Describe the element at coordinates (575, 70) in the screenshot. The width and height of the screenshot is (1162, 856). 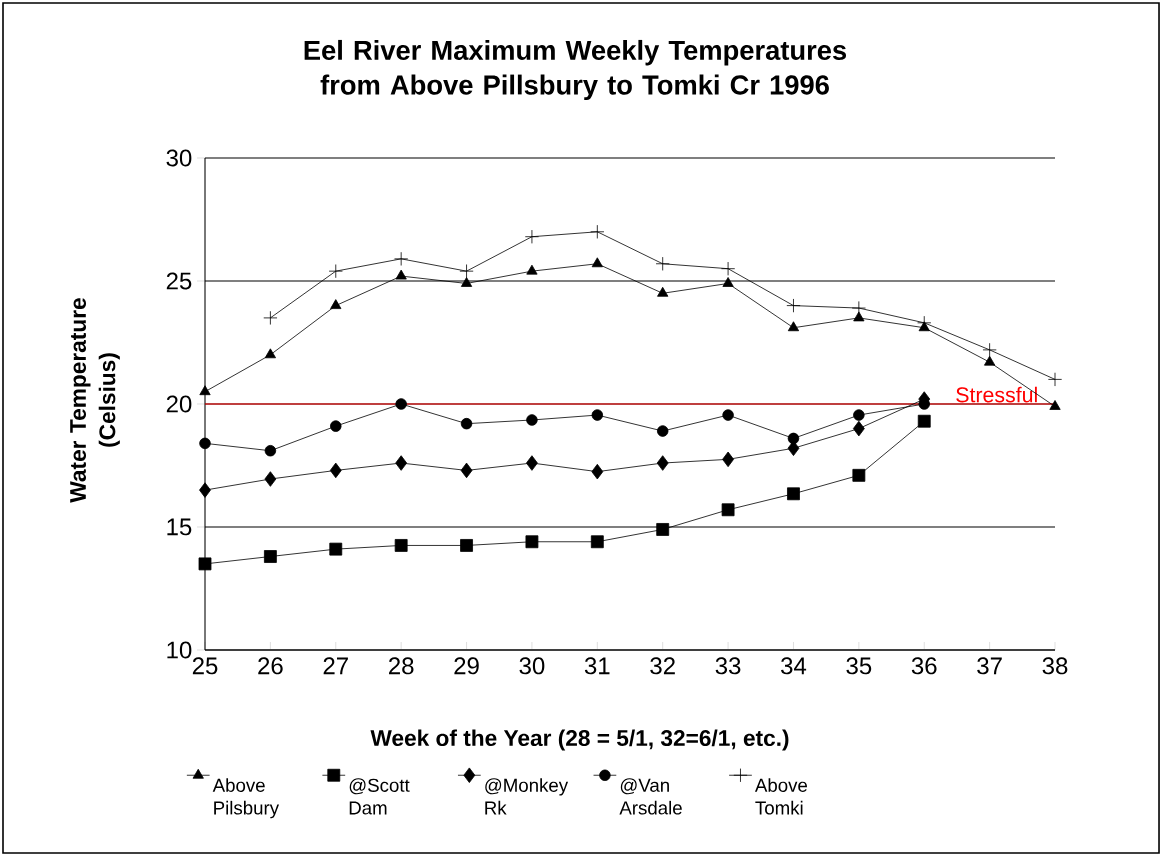
I see `chart-title: Eel River Maximum Weekly Temperatures from Above Pillsbury to Tomki Cr 1996` at that location.